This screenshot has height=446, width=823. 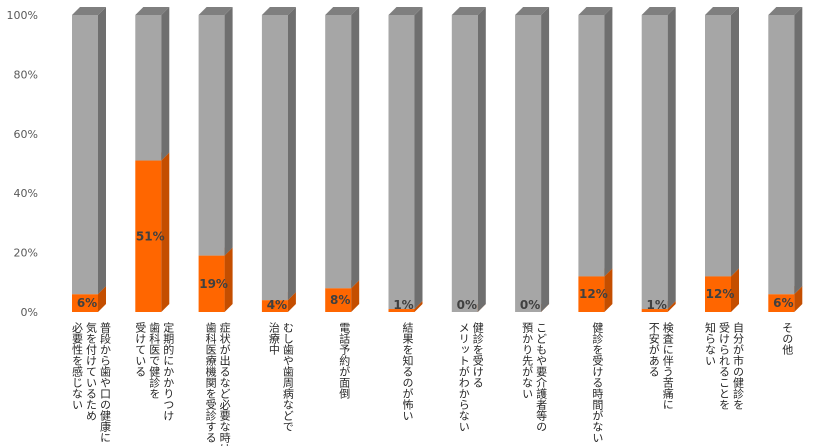 What do you see at coordinates (26, 253) in the screenshot?
I see `y-tick-label: 20%` at bounding box center [26, 253].